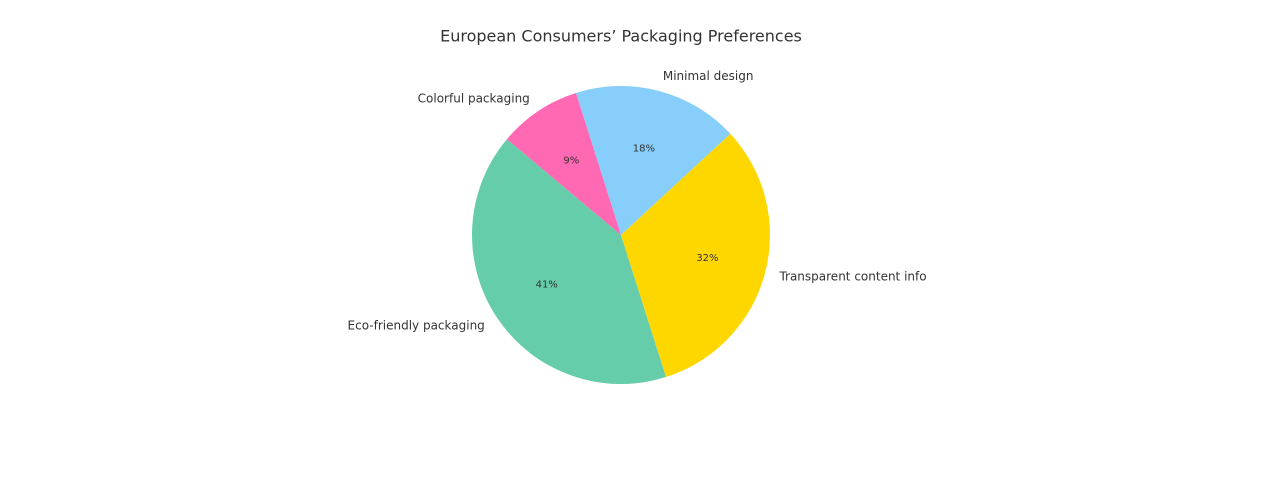 The width and height of the screenshot is (1280, 480). What do you see at coordinates (852, 276) in the screenshot?
I see `slice-label: Transparent content info` at bounding box center [852, 276].